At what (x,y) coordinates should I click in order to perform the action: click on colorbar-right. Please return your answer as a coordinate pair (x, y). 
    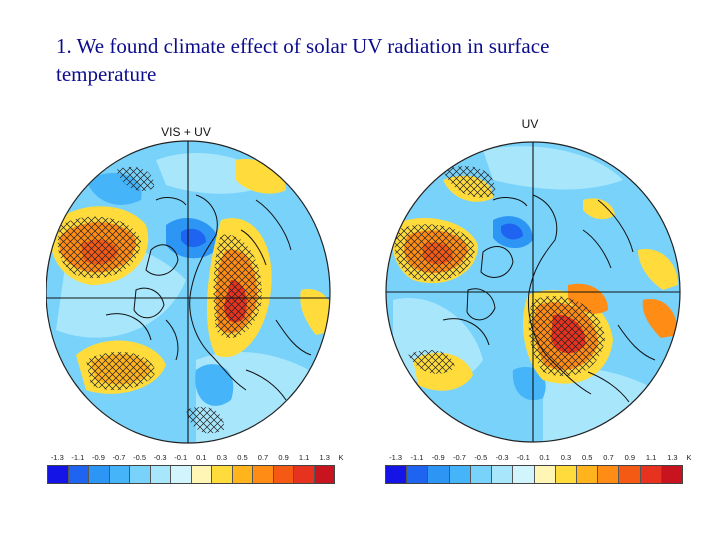
    Looking at the image, I should click on (534, 474).